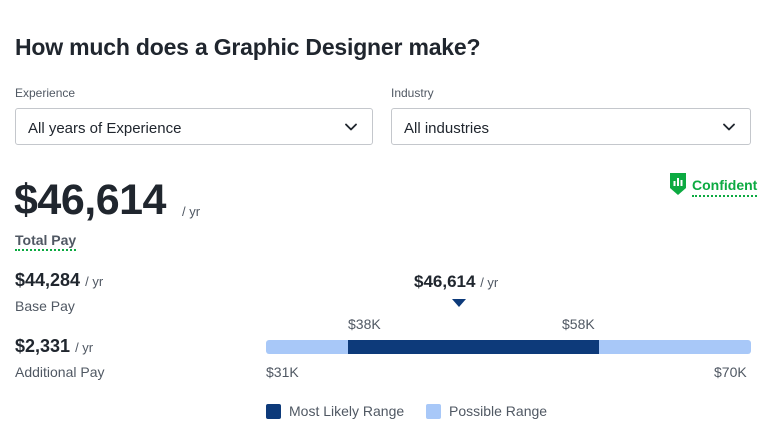 The image size is (770, 434). What do you see at coordinates (489, 282) in the screenshot?
I see `range-marker-period: / yr` at bounding box center [489, 282].